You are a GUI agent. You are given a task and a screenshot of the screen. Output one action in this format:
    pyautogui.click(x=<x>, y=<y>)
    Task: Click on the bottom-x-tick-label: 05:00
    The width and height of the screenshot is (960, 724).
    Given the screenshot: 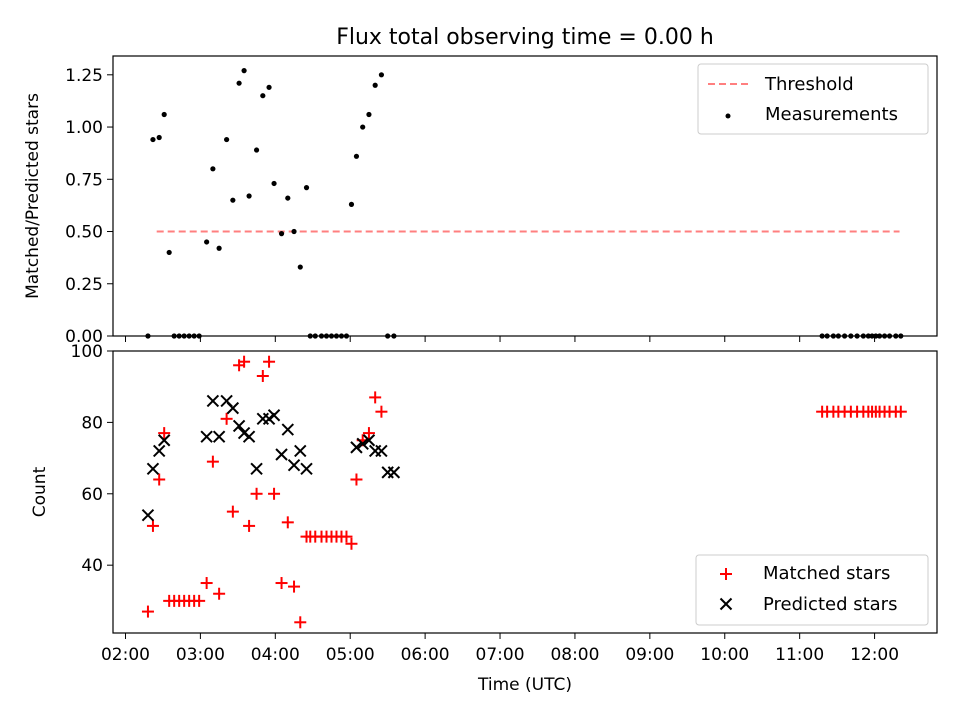 What is the action you would take?
    pyautogui.click(x=350, y=655)
    